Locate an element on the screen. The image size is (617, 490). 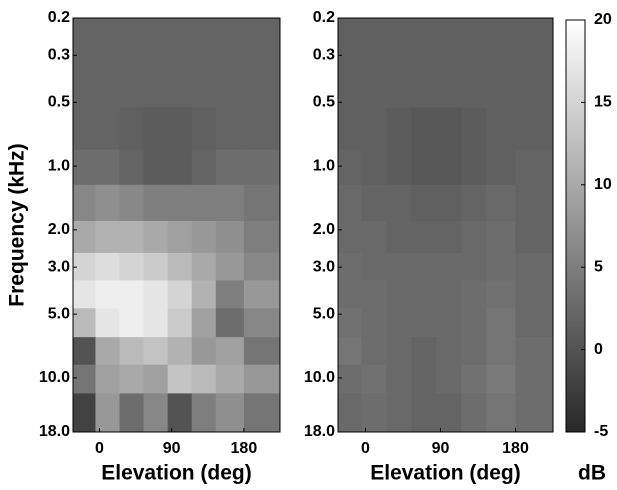
y-tick-label: 3.0 is located at coordinates (324, 266).